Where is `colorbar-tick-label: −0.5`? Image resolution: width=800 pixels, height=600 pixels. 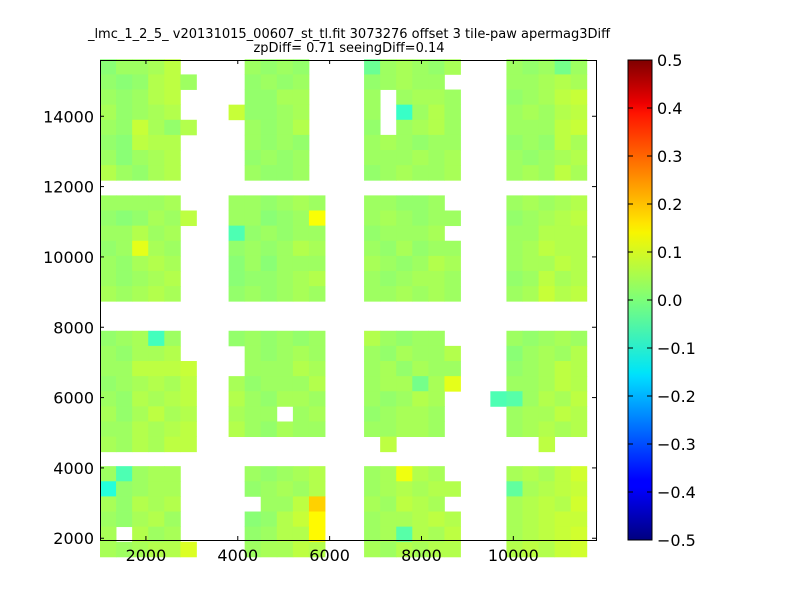
colorbar-tick-label: −0.5 is located at coordinates (676, 540).